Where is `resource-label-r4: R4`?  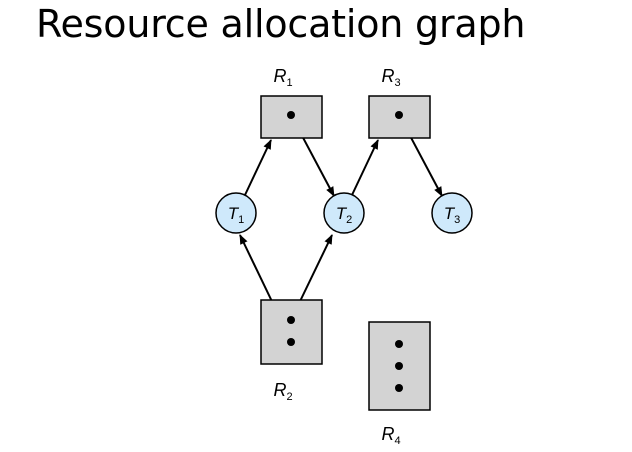 resource-label-r4: R4 is located at coordinates (390, 435).